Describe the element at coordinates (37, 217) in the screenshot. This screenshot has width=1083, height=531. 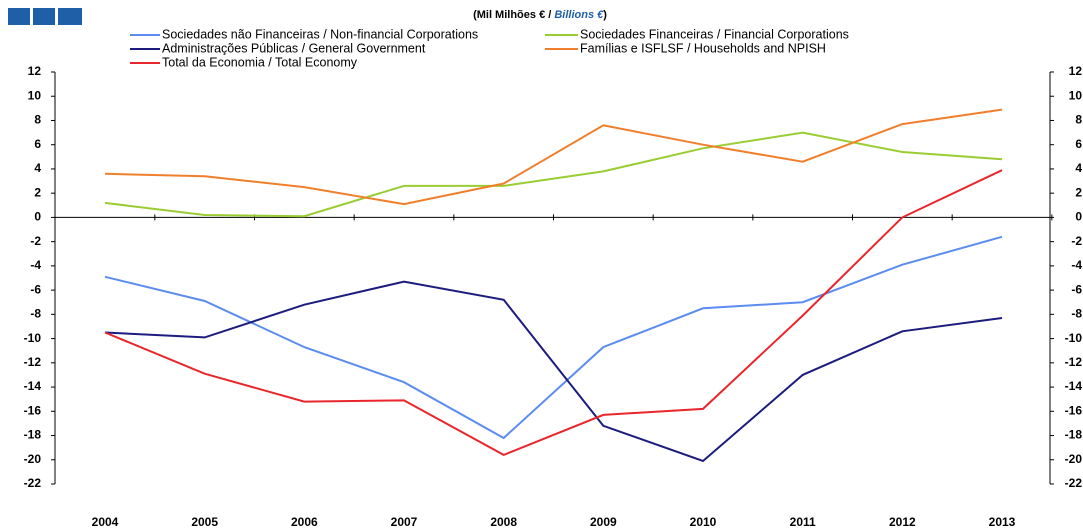
I see `y-tick-label: 0` at that location.